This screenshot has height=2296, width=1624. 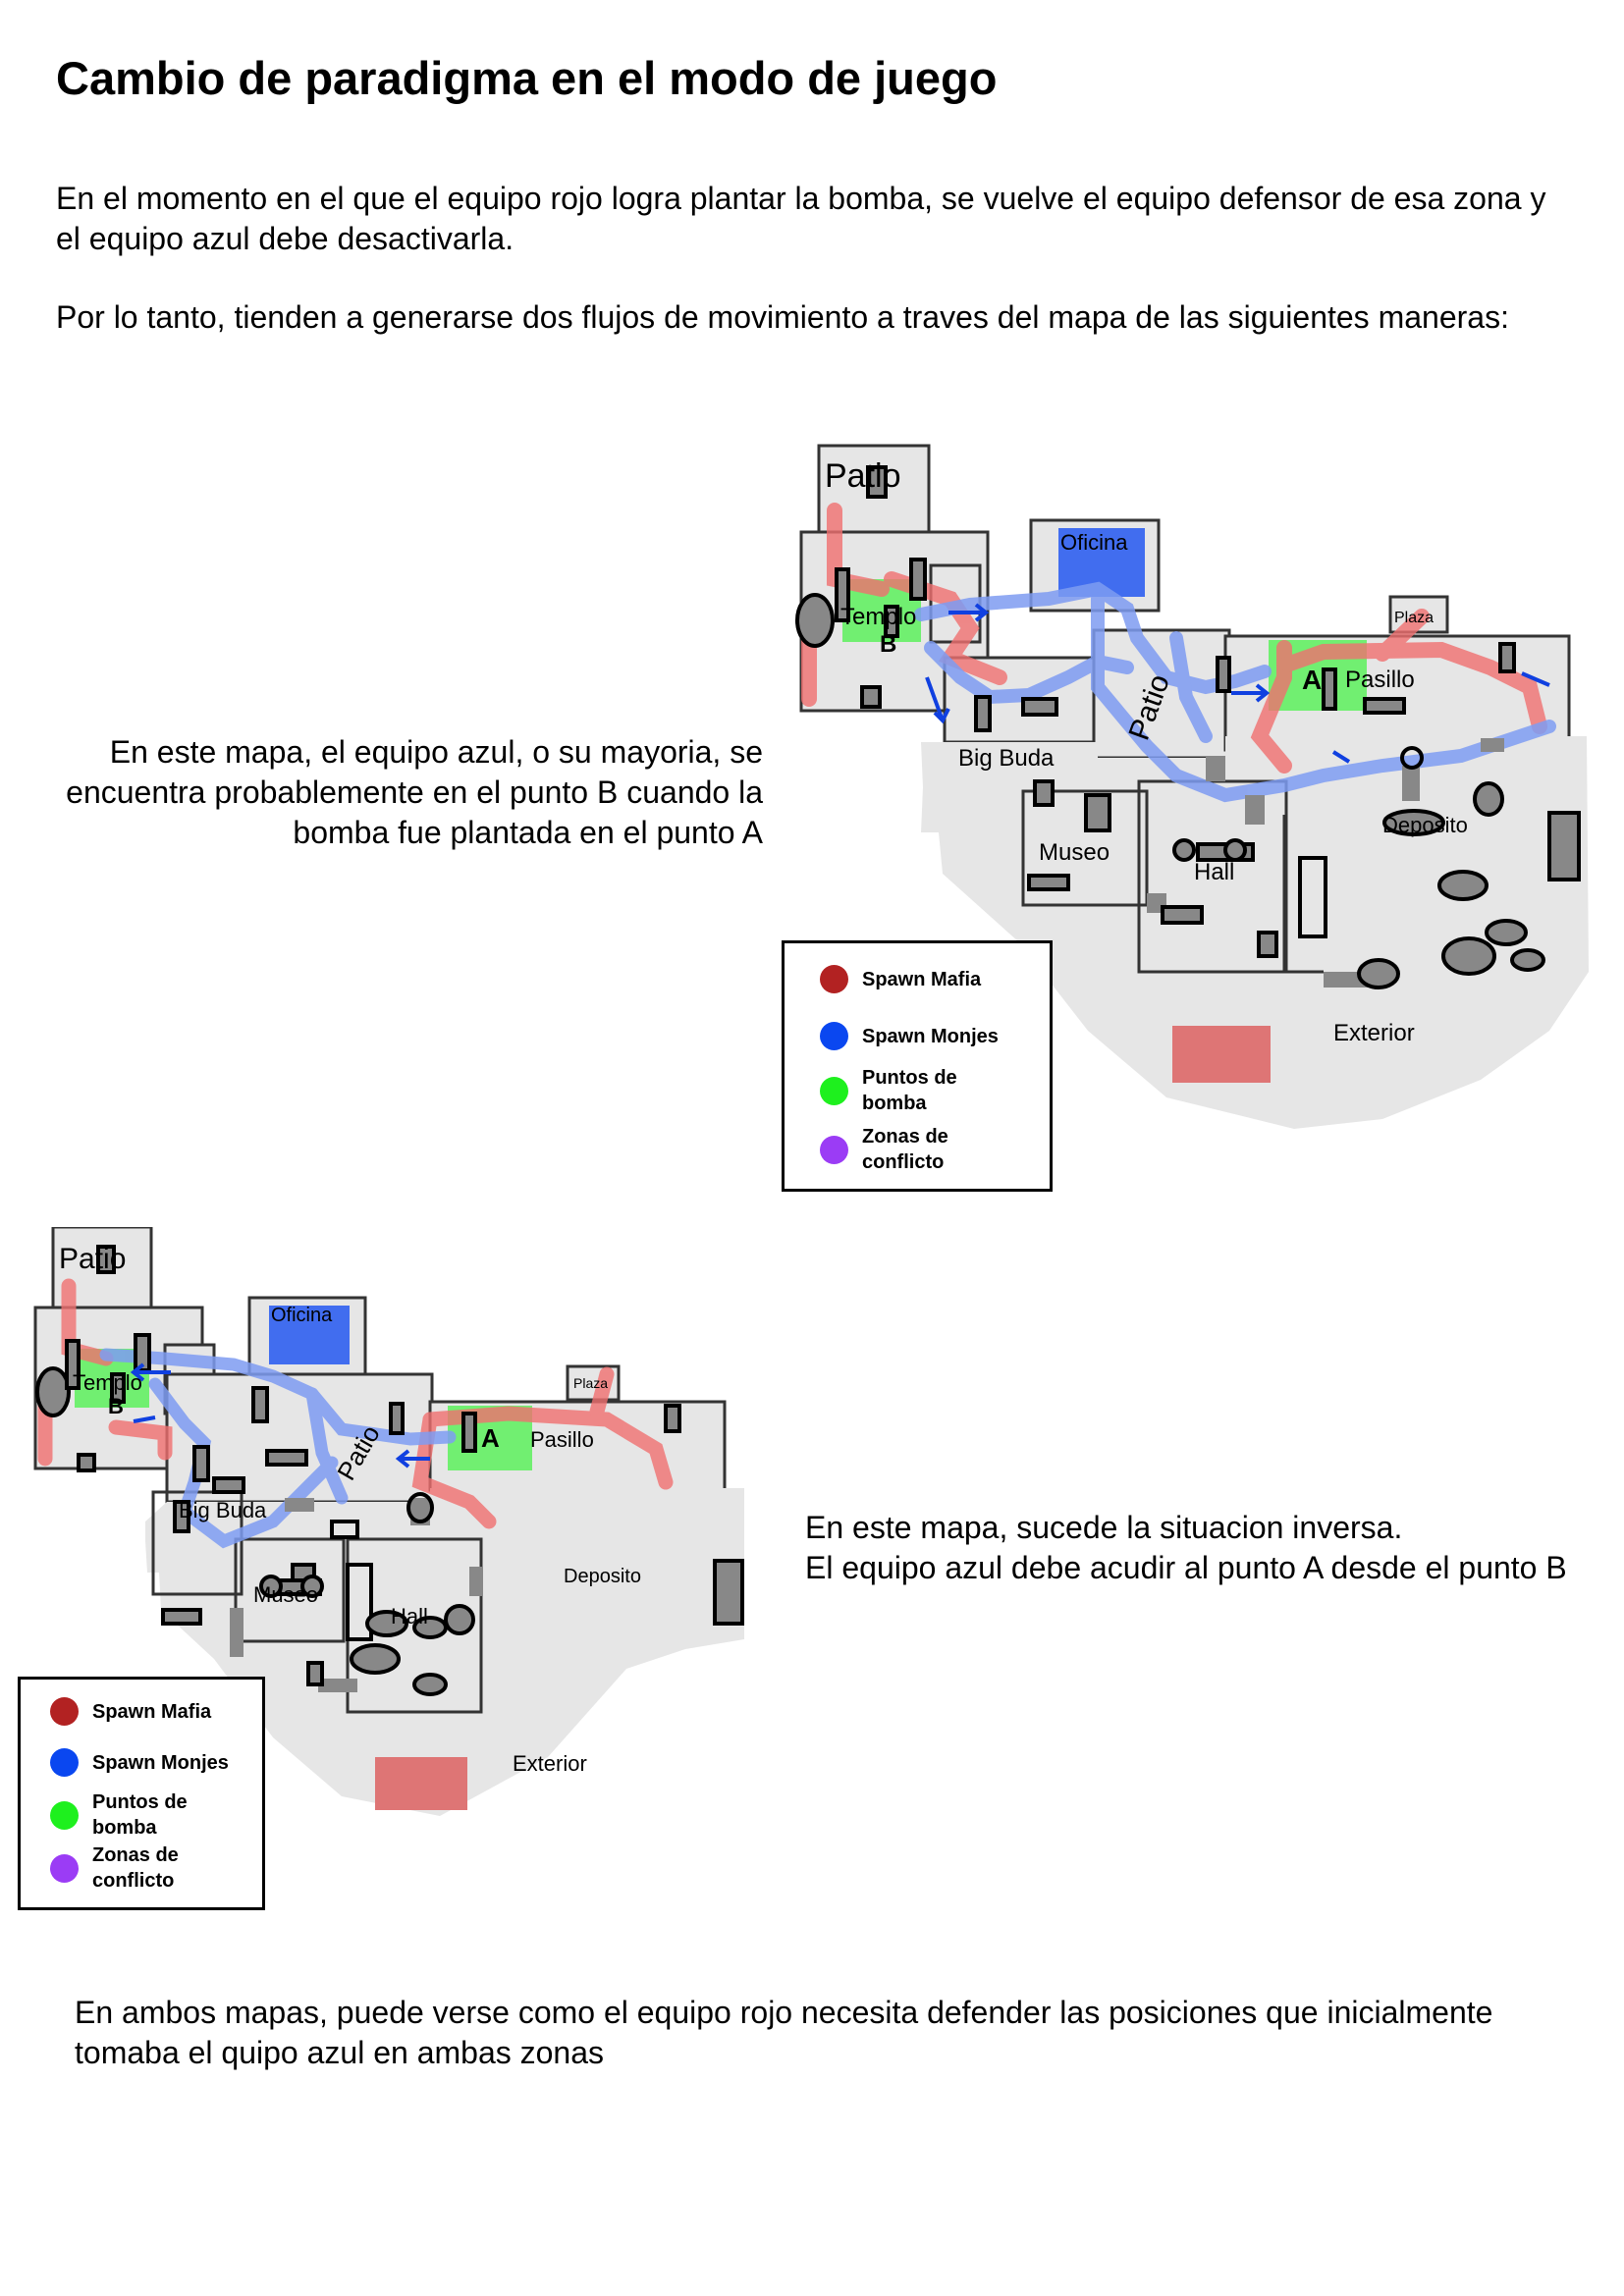 What do you see at coordinates (1172, 876) in the screenshot?
I see `map-room-outlines` at bounding box center [1172, 876].